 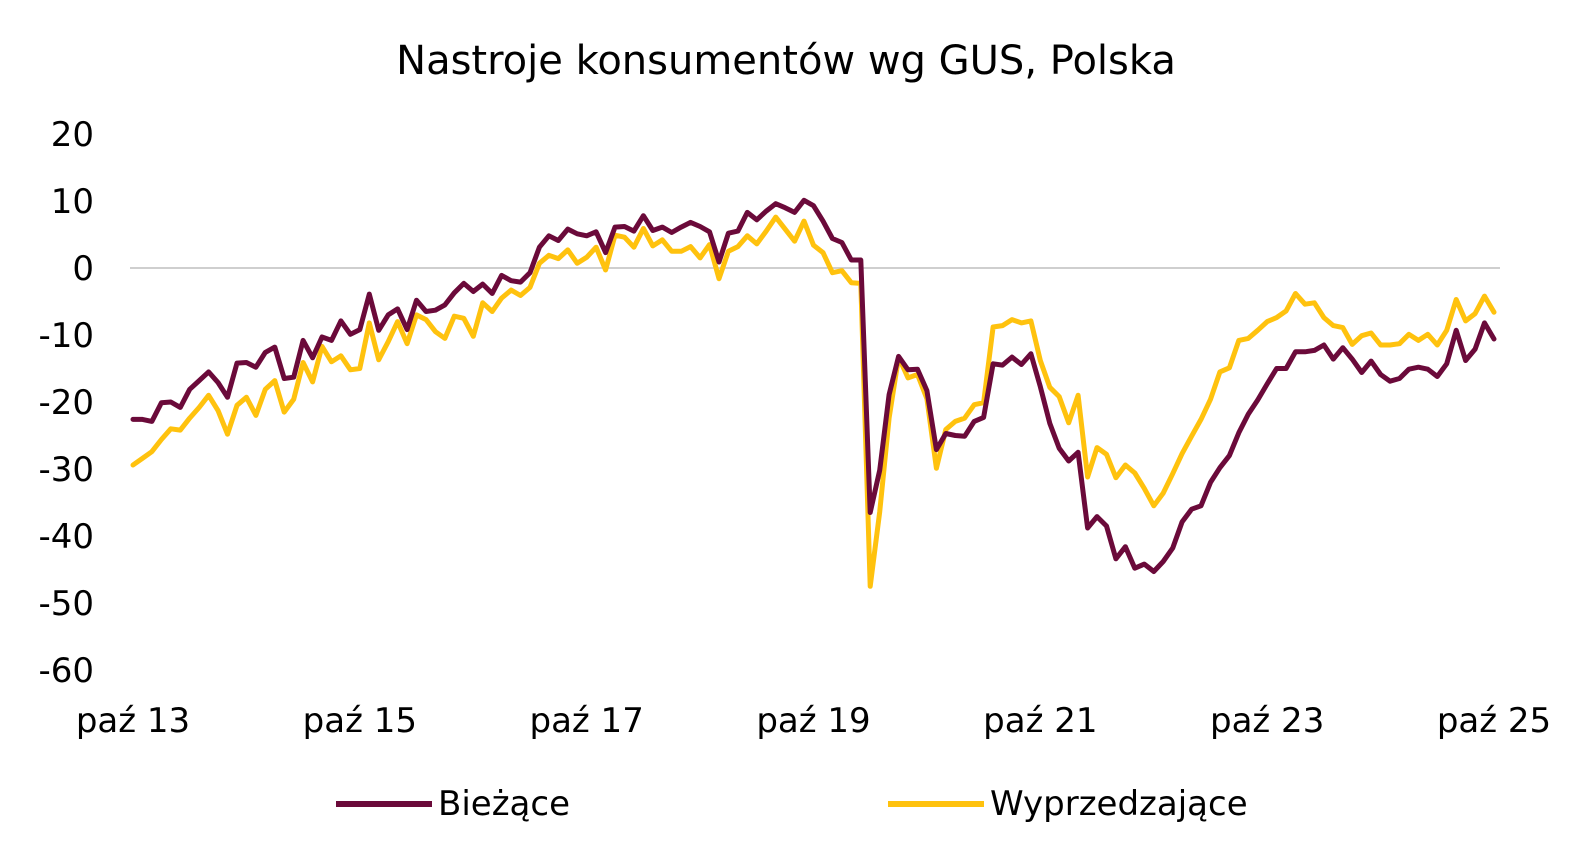 I want to click on y-tick-label: -50, so click(x=66, y=604).